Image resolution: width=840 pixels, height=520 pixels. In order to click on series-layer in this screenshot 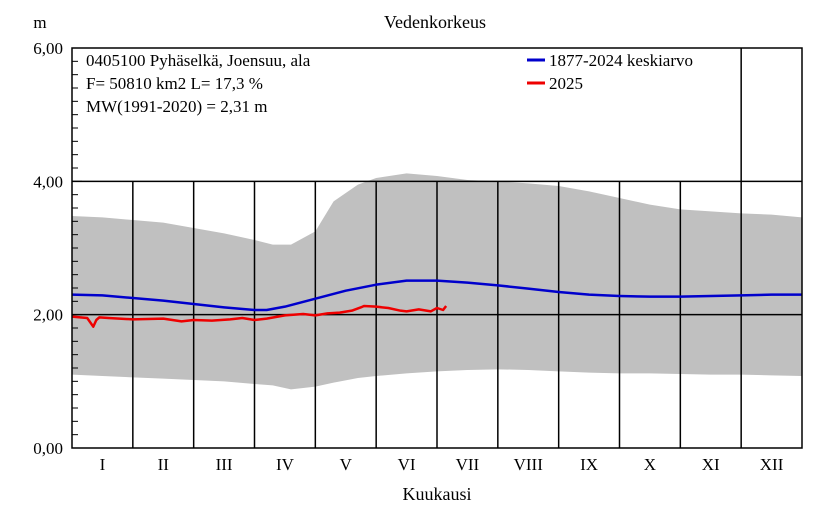, I will do `click(436, 303)`.